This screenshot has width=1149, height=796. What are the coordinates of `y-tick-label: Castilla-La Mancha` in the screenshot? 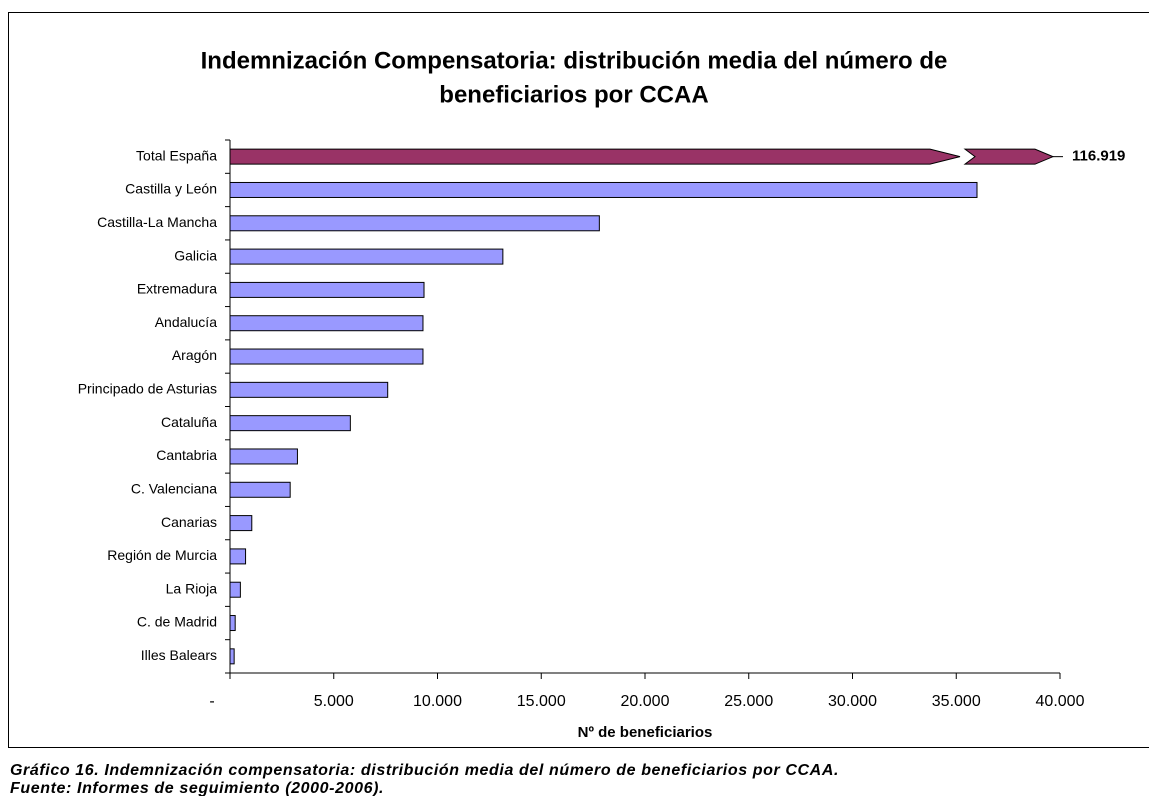 It's located at (157, 222).